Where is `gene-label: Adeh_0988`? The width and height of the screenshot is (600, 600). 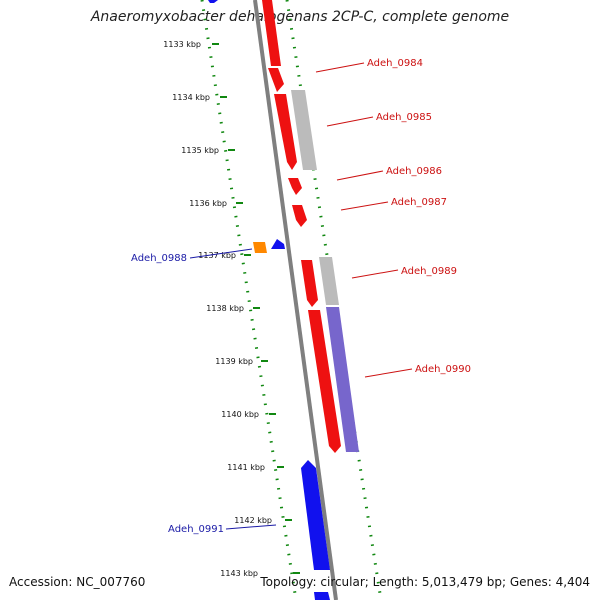 gene-label: Adeh_0988 is located at coordinates (159, 258).